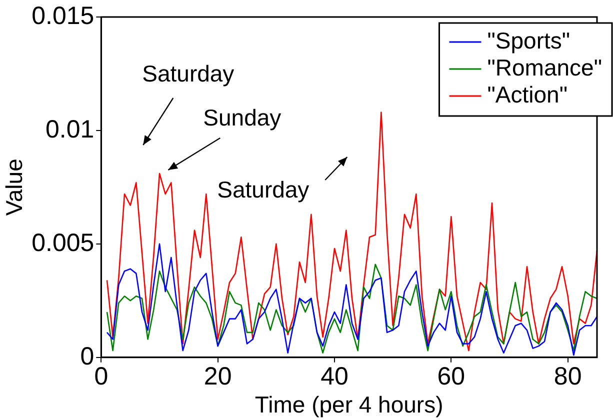  Describe the element at coordinates (63, 242) in the screenshot. I see `y-tick-label: 0.005` at that location.